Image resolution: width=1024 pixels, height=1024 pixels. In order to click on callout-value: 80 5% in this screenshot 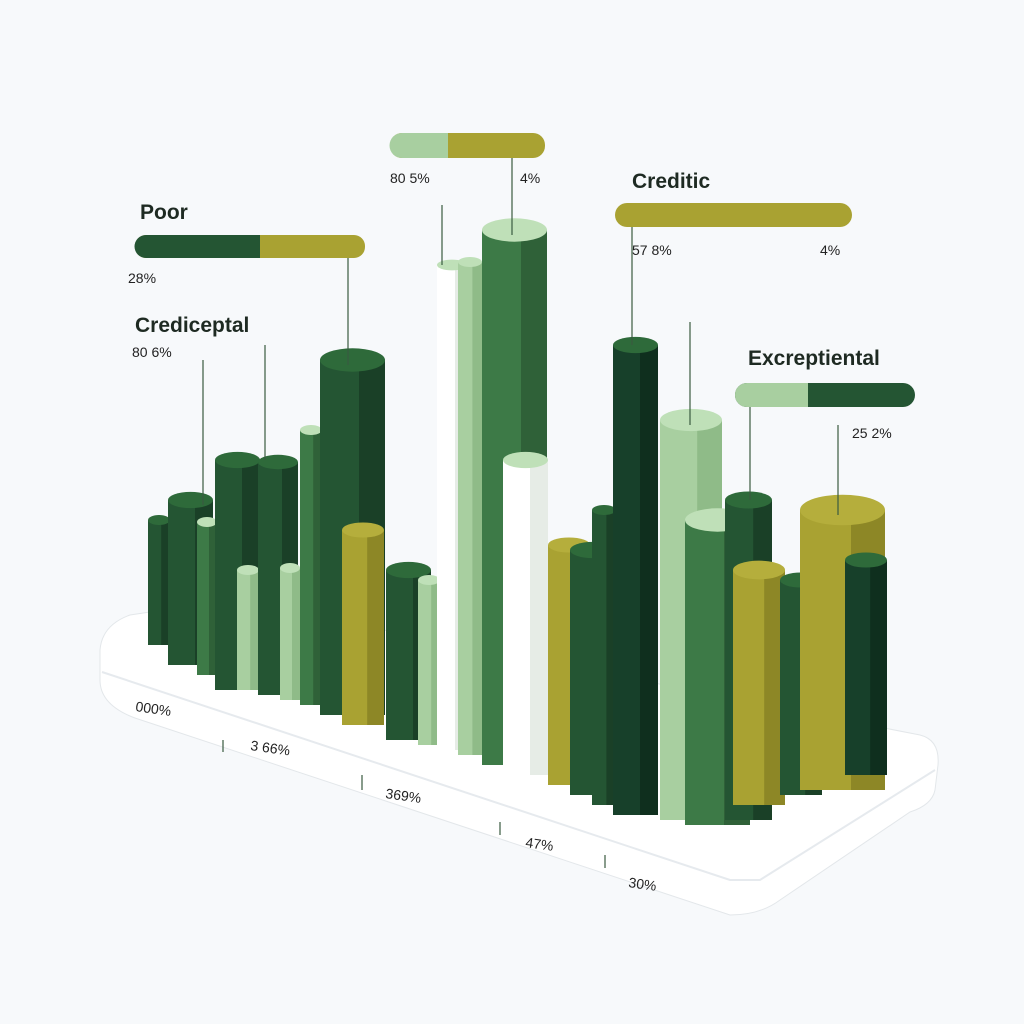, I will do `click(410, 178)`.